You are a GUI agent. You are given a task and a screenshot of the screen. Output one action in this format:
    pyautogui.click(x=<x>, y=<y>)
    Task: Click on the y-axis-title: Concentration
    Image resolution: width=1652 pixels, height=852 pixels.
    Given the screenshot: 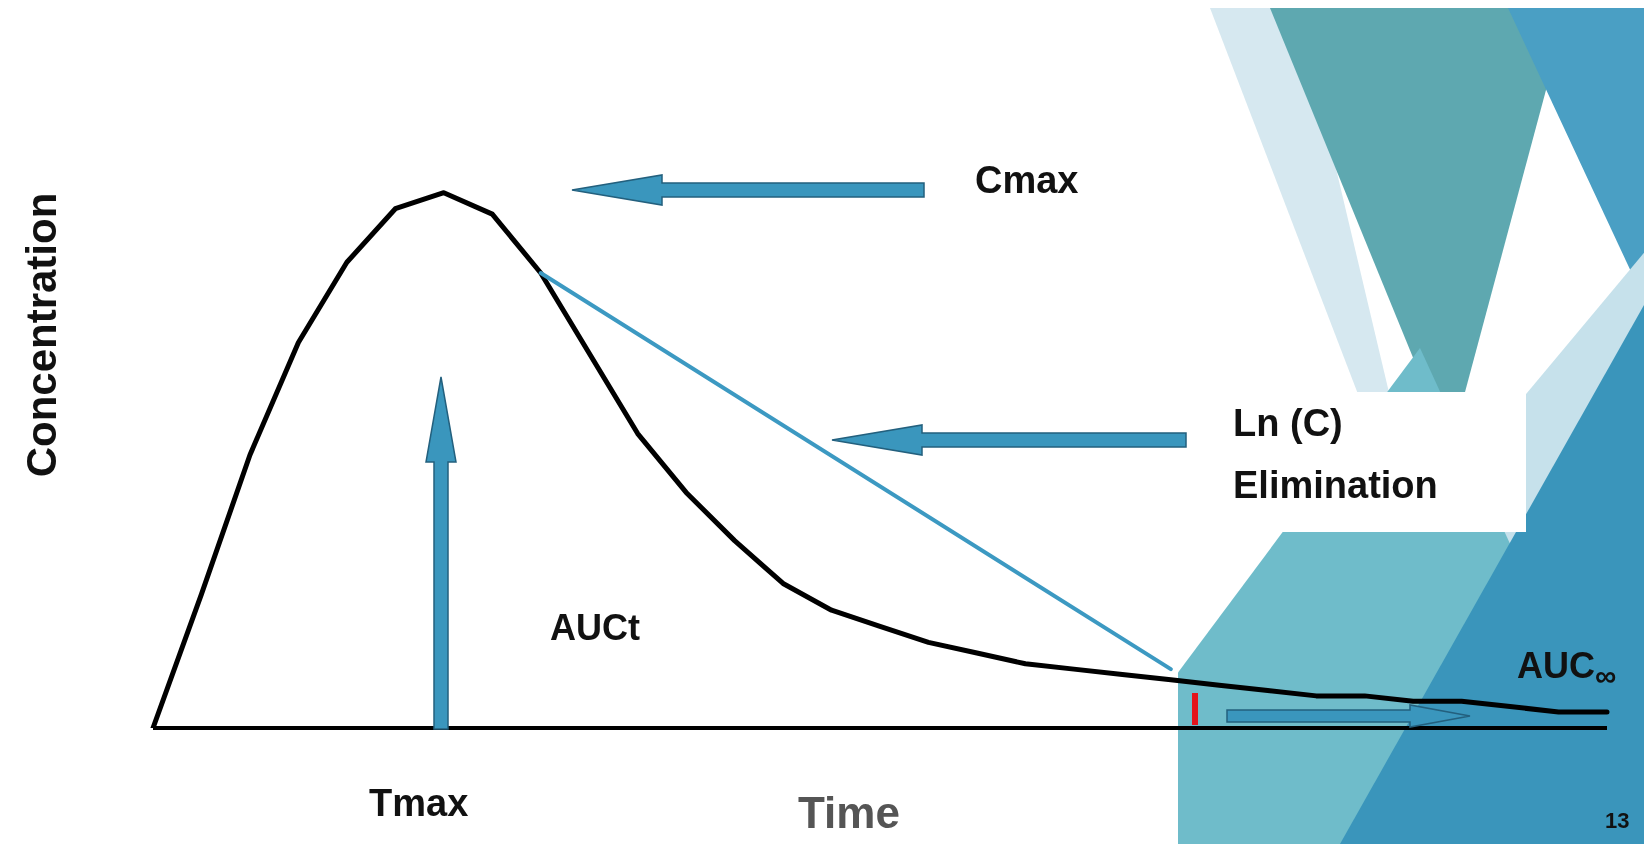 What is the action you would take?
    pyautogui.click(x=41, y=335)
    